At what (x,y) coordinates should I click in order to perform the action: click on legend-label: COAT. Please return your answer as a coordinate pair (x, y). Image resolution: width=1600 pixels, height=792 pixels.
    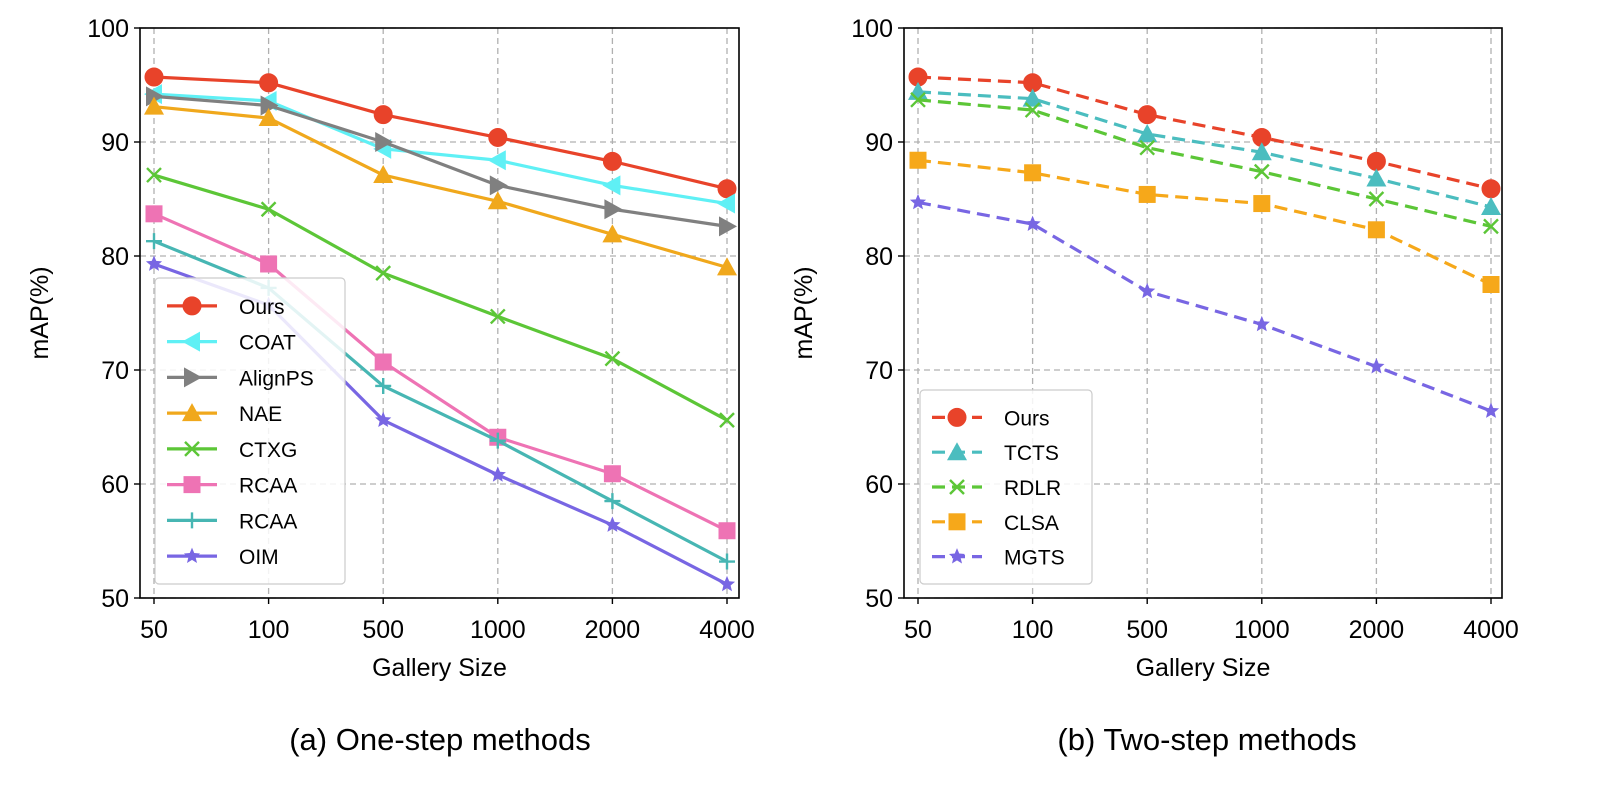
    Looking at the image, I should click on (267, 343).